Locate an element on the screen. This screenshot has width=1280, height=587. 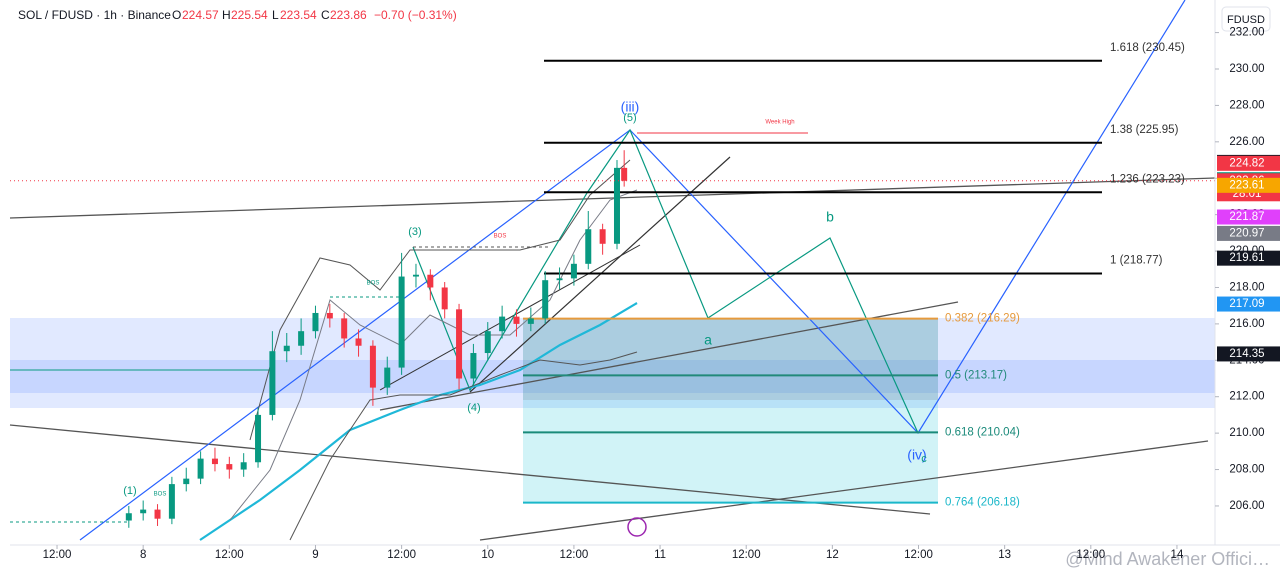
price-tag-label: 214.35 is located at coordinates (1246, 354).